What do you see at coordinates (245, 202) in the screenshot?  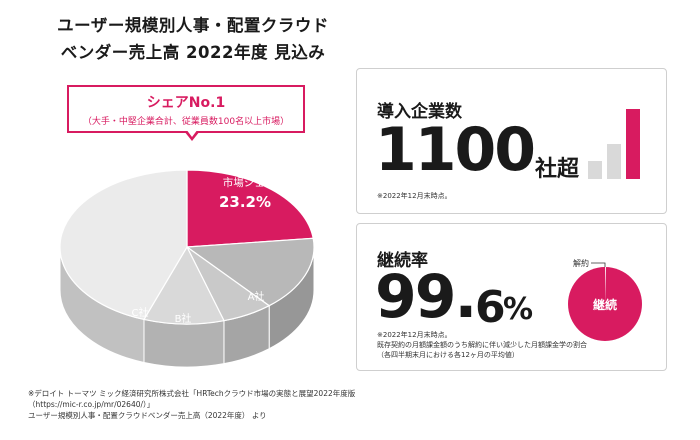 I see `slice-value-share: 23.2%` at bounding box center [245, 202].